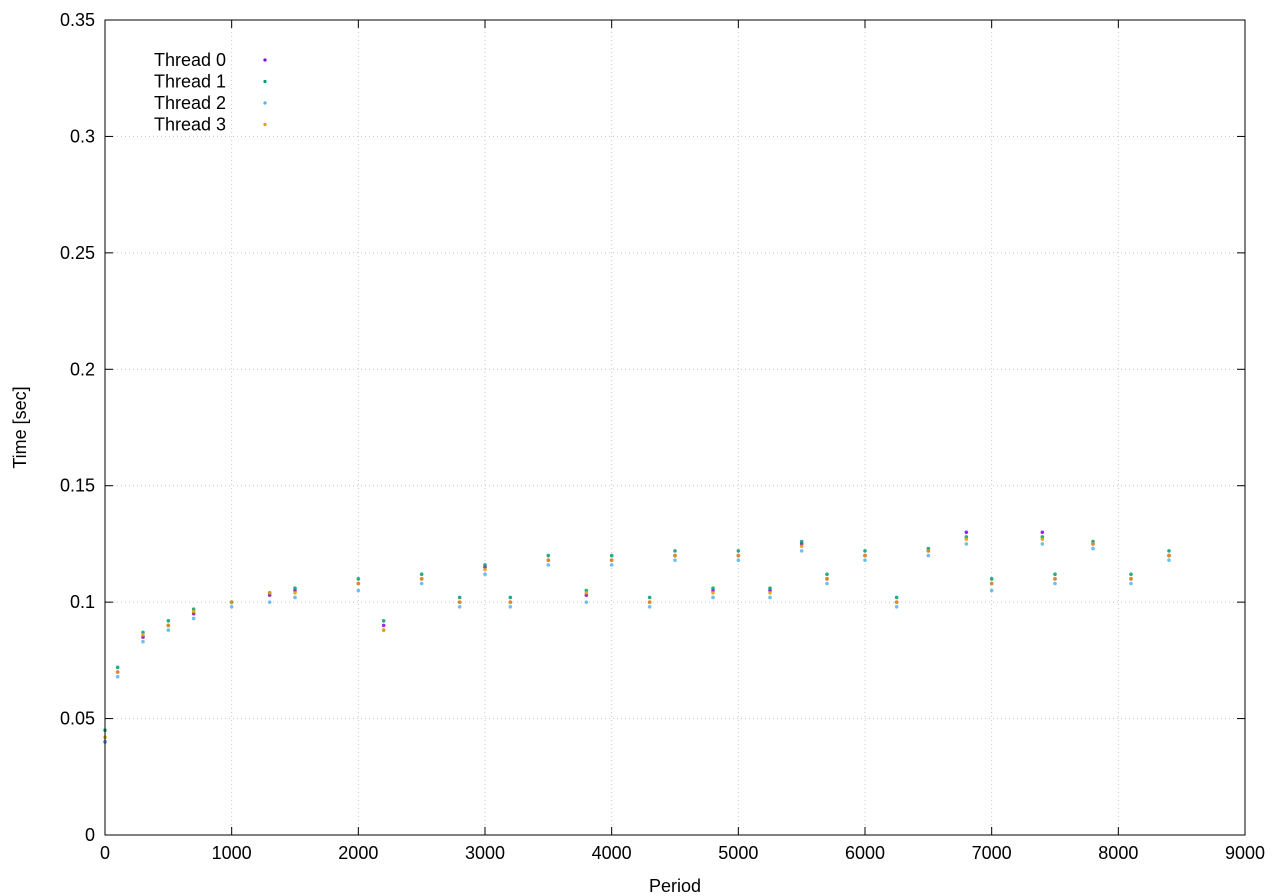  I want to click on y-tick-label: 0.3, so click(82, 136).